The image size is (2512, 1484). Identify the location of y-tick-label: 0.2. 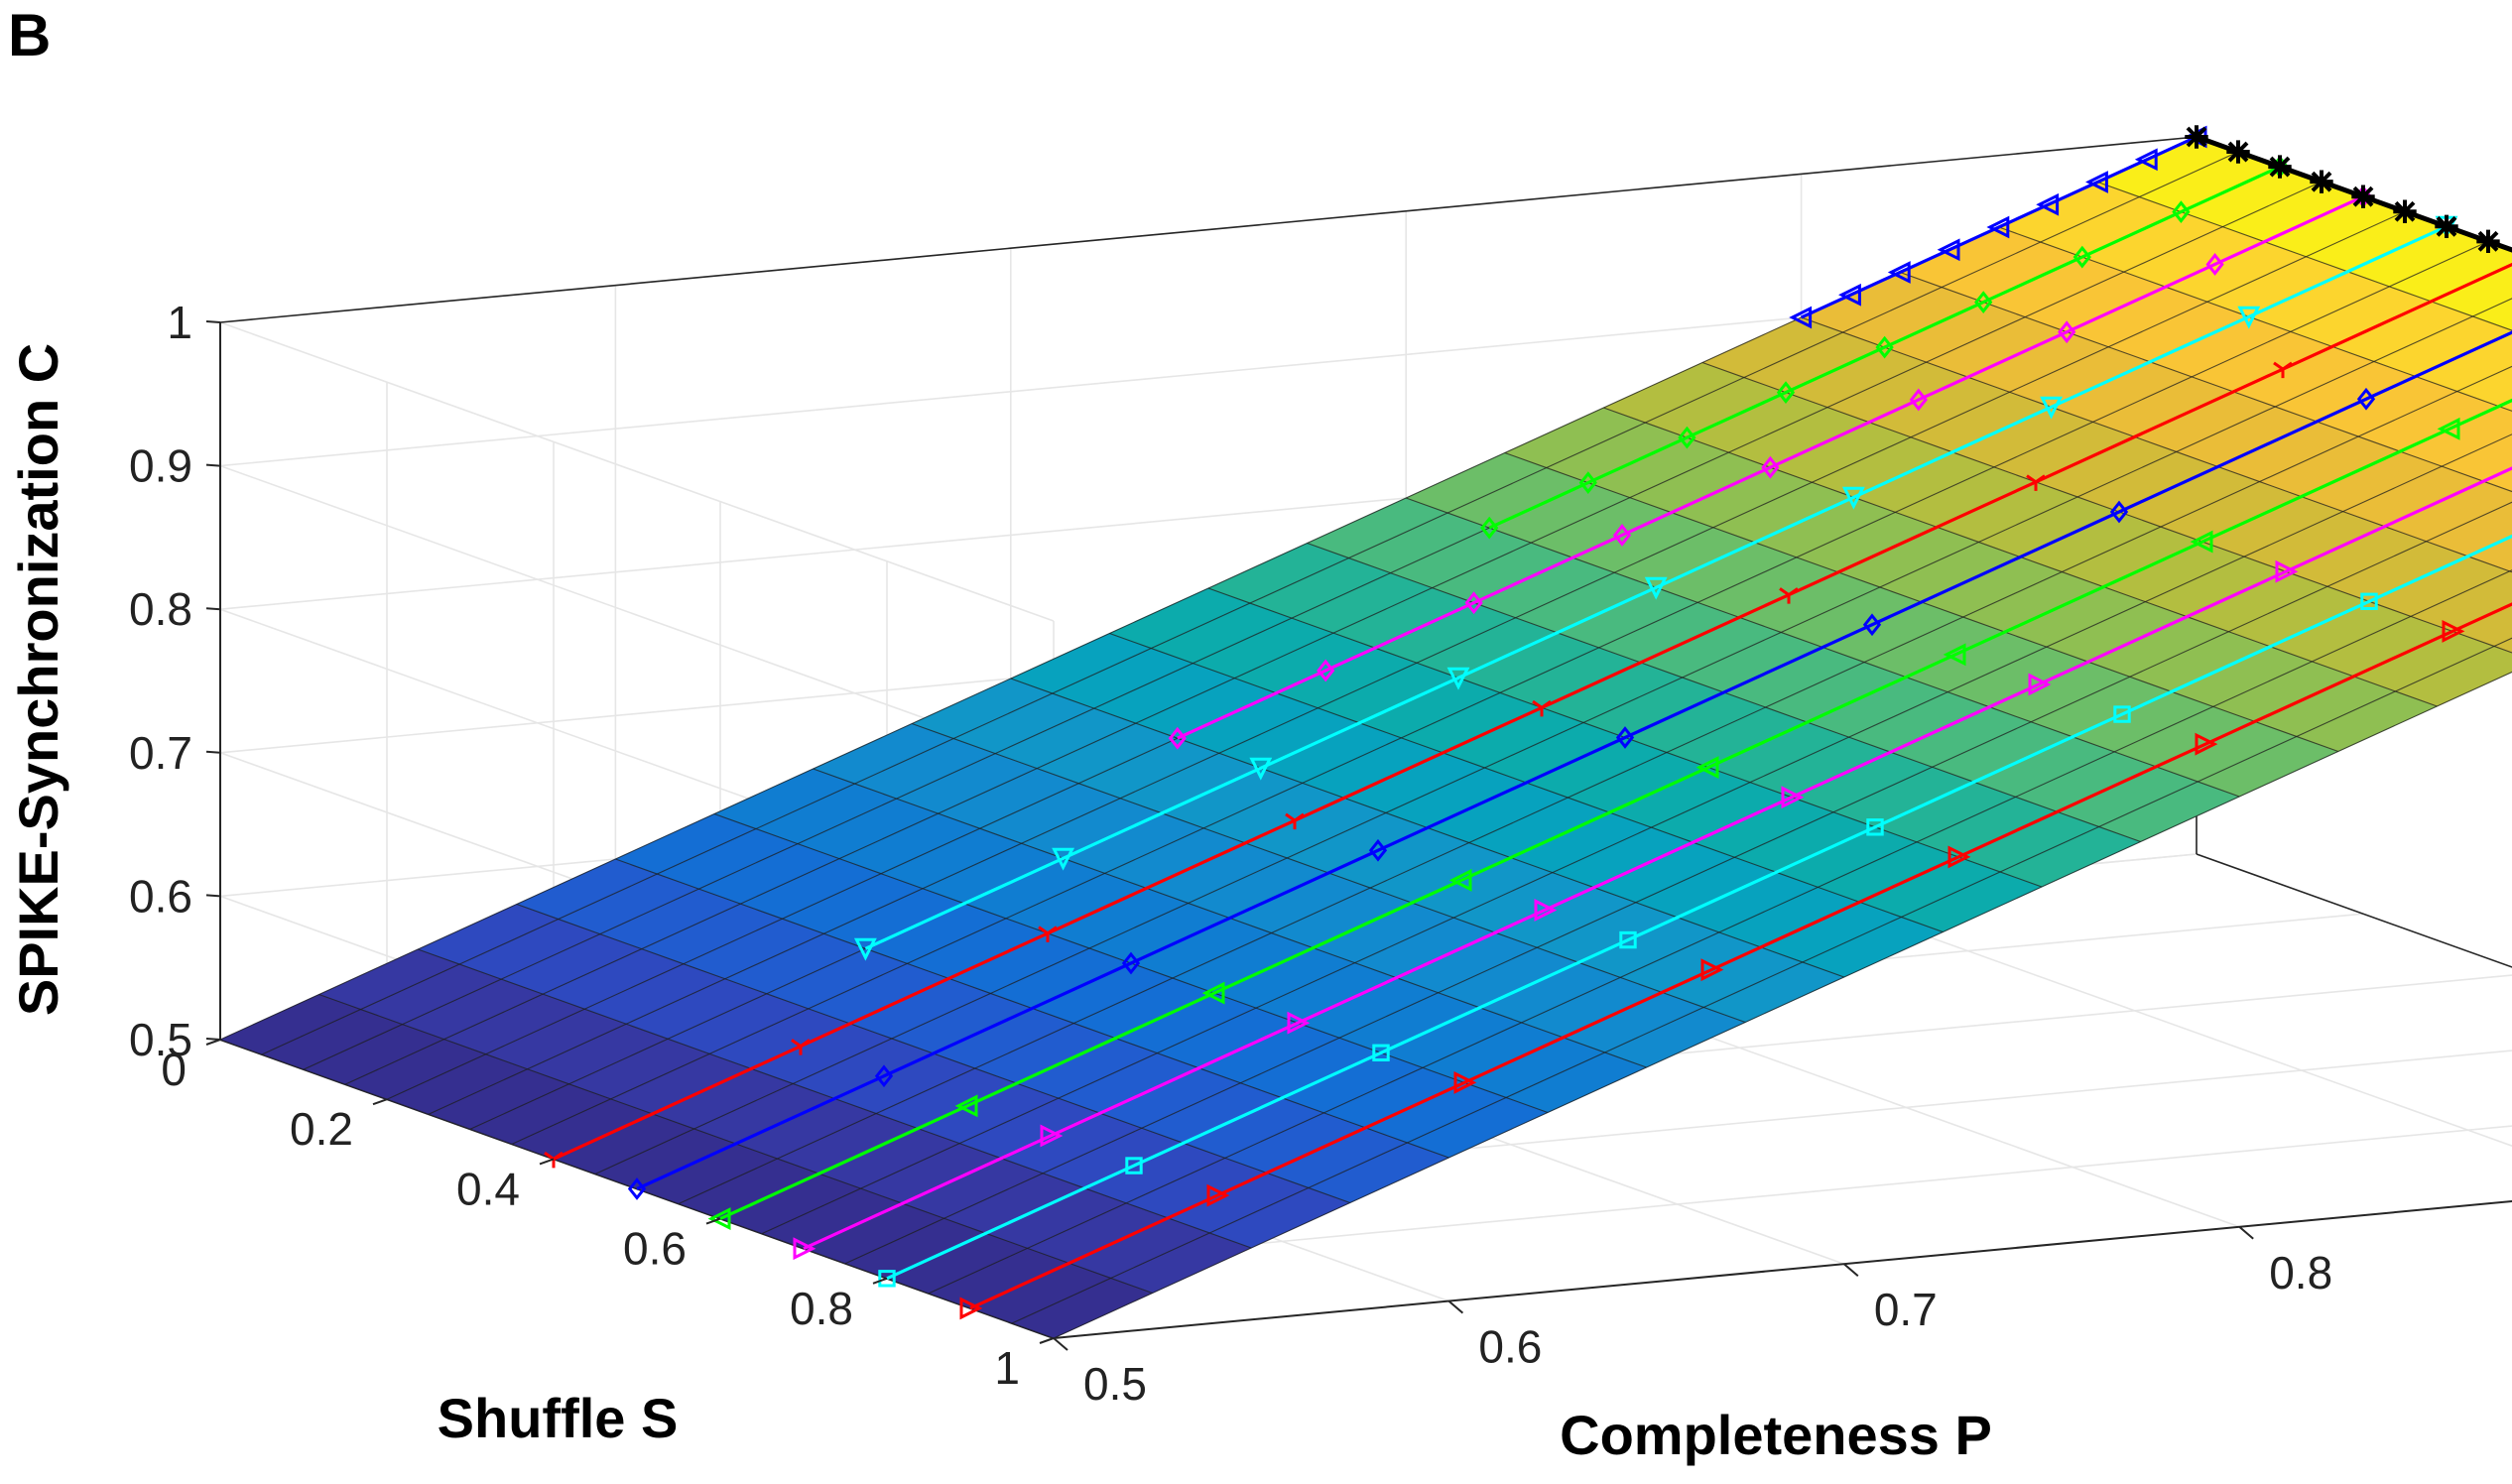
(321, 1129).